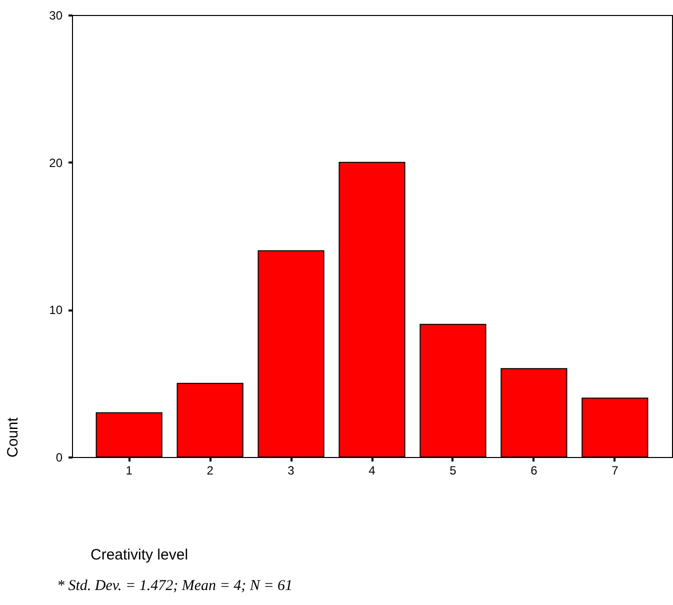 The height and width of the screenshot is (605, 673). Describe the element at coordinates (129, 471) in the screenshot. I see `x-tick-label: 1` at that location.